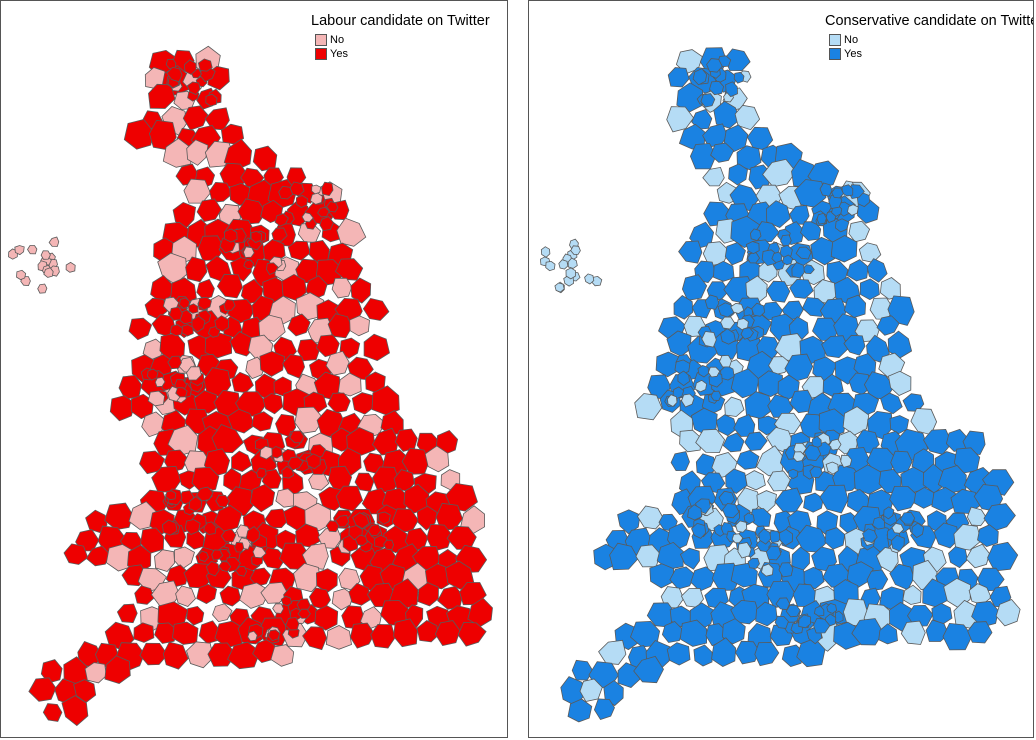  I want to click on conservative-legend: Conservative candidate on Twitter No Yes, so click(929, 37).